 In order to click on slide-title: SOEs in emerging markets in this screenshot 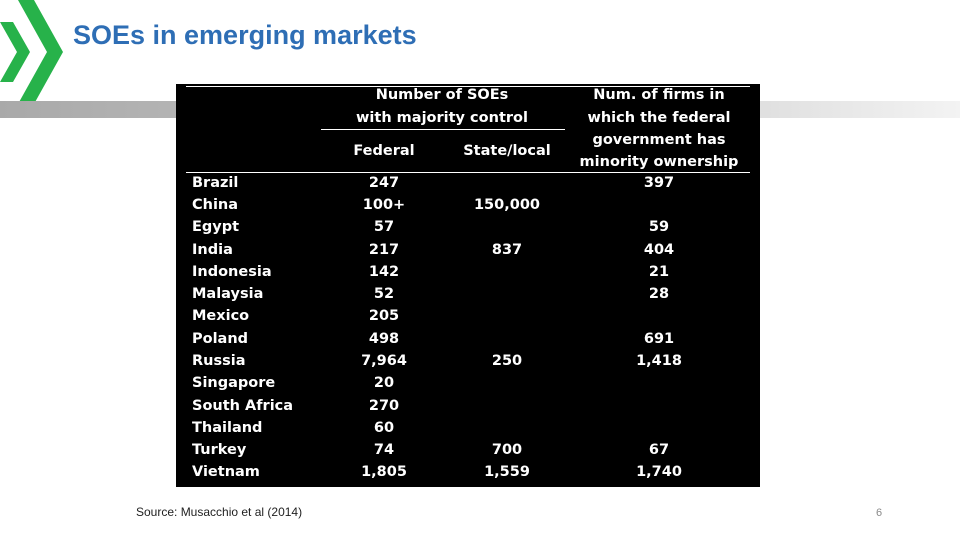, I will do `click(245, 35)`.